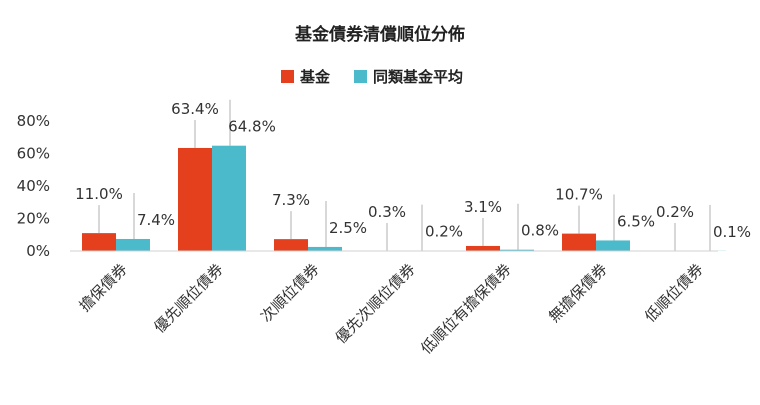  Describe the element at coordinates (540, 231) in the screenshot. I see `data-label-peer-average: 0.8%` at that location.